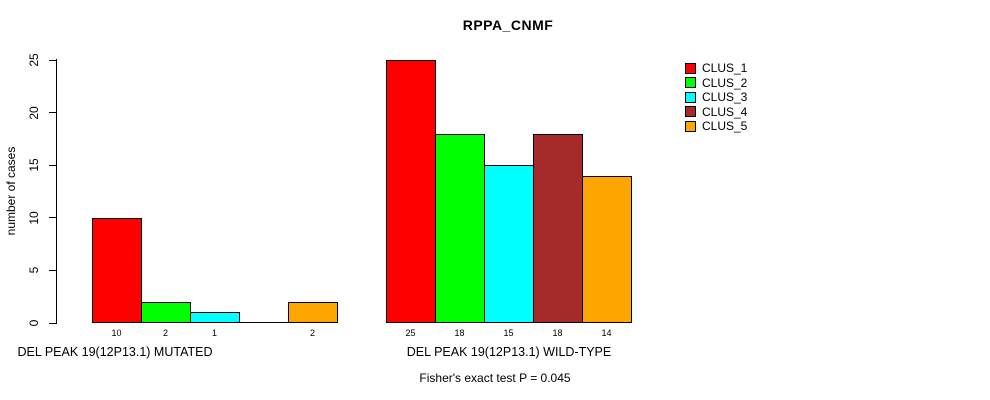  Describe the element at coordinates (34, 165) in the screenshot. I see `y-axis-tick-label: 15` at that location.